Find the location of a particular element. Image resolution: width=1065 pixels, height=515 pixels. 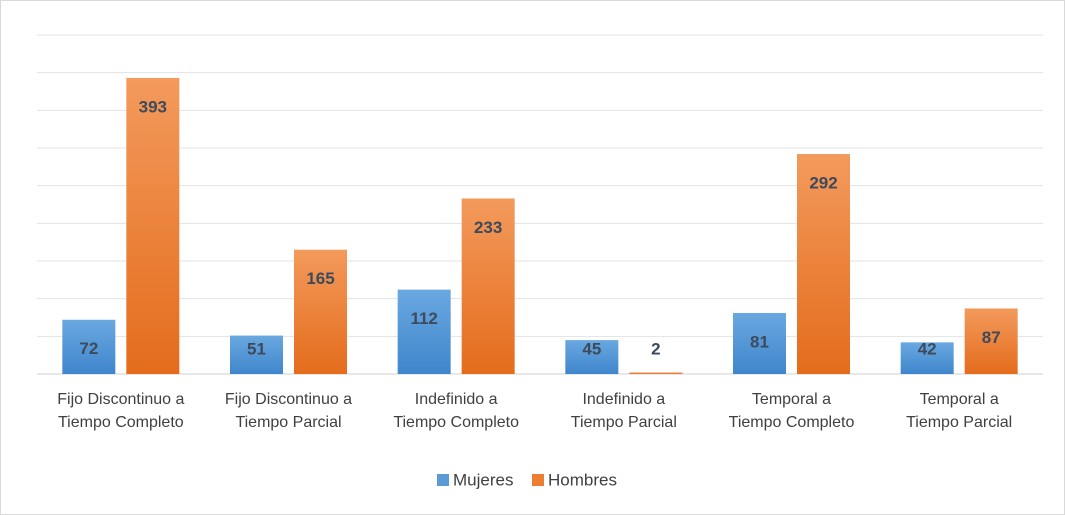

data-label: 112 is located at coordinates (423, 318).